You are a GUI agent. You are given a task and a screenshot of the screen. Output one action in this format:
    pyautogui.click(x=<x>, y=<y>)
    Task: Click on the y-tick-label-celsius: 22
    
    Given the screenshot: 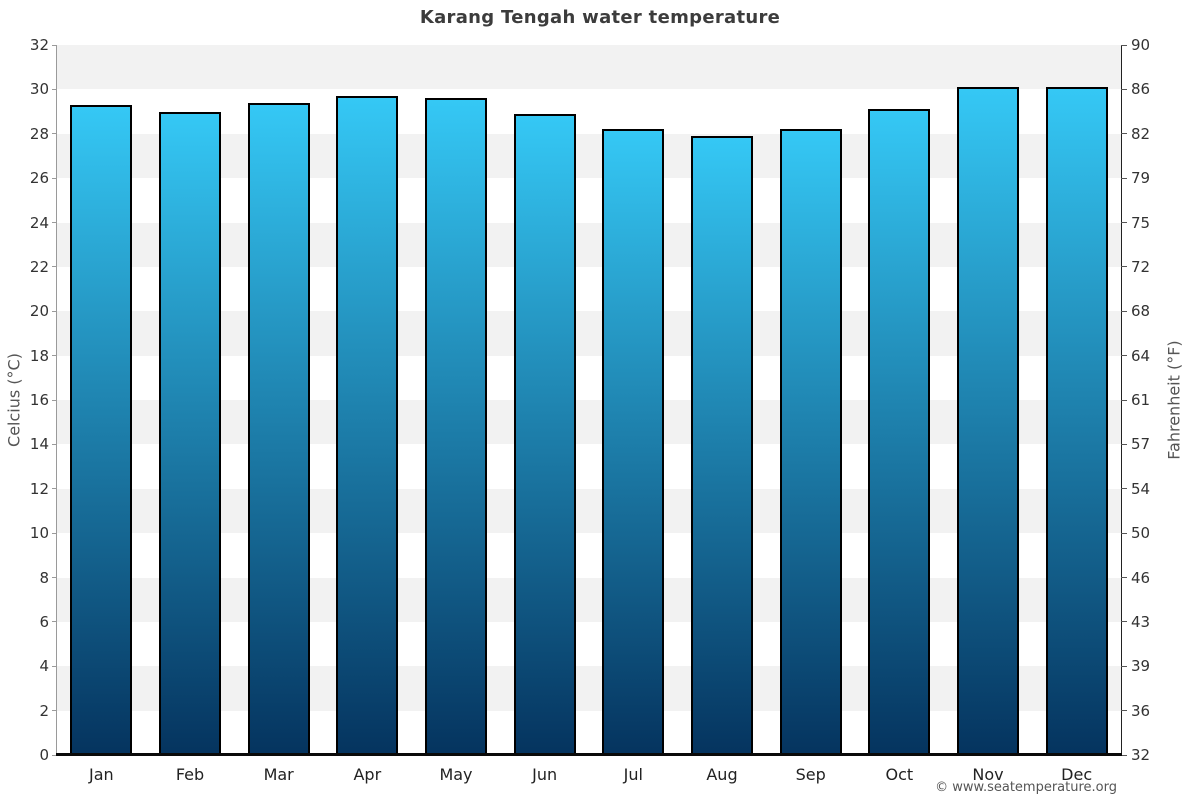 What is the action you would take?
    pyautogui.click(x=39, y=266)
    